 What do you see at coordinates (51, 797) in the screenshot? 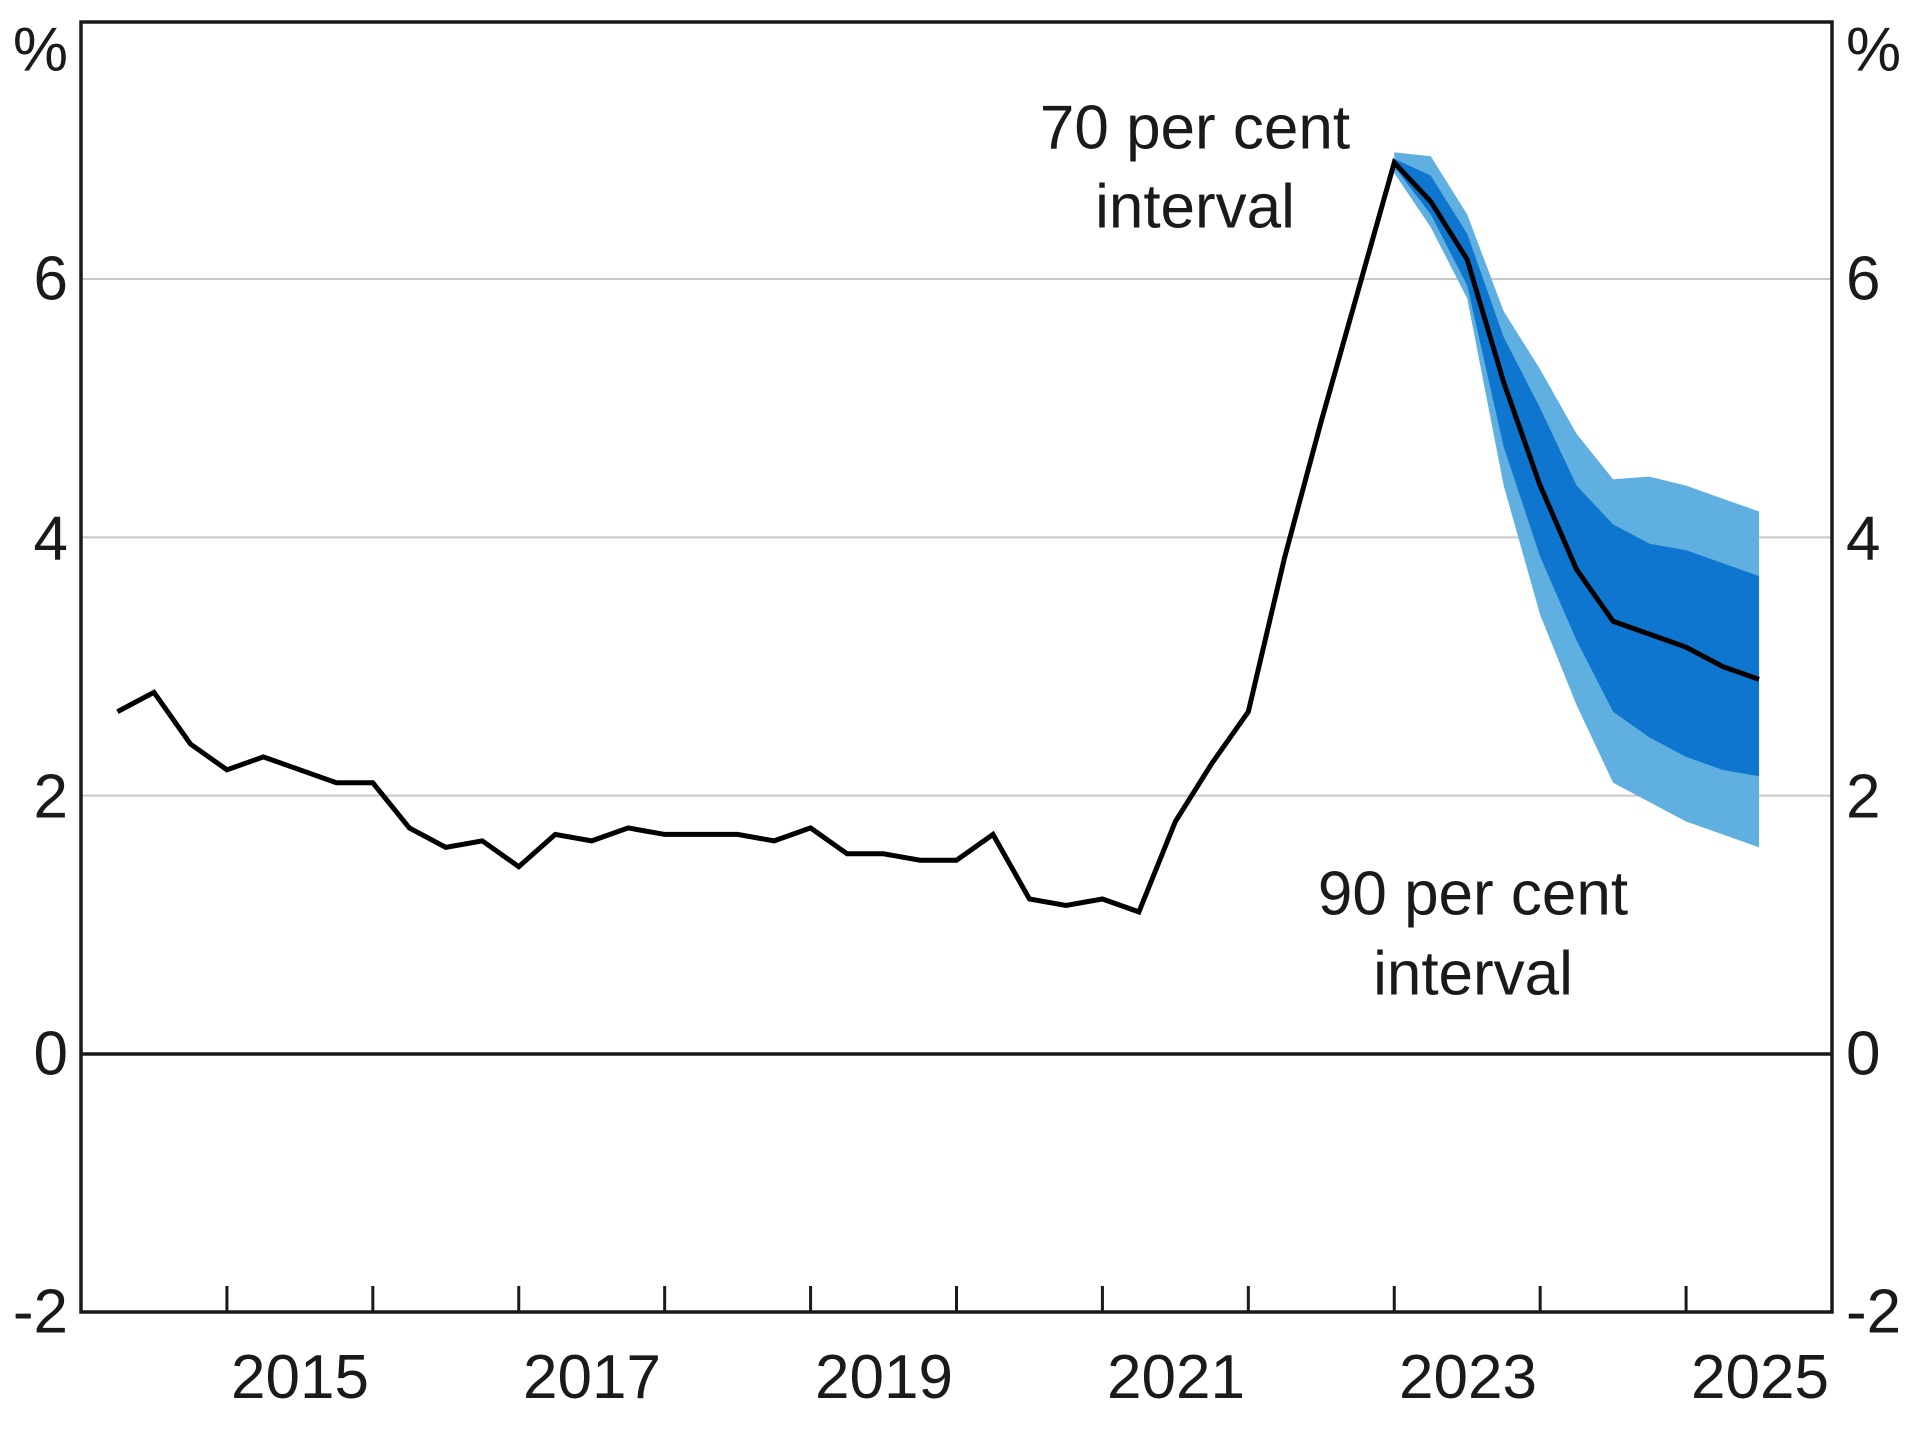
I see `y-axis-left-tick-2: 2` at bounding box center [51, 797].